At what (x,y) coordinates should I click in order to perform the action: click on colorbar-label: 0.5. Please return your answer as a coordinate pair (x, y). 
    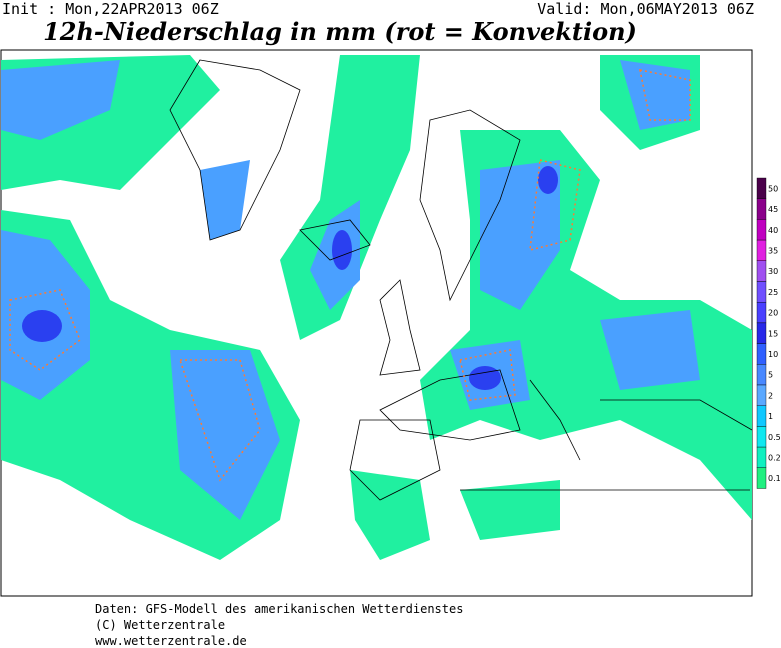
    Looking at the image, I should click on (774, 437).